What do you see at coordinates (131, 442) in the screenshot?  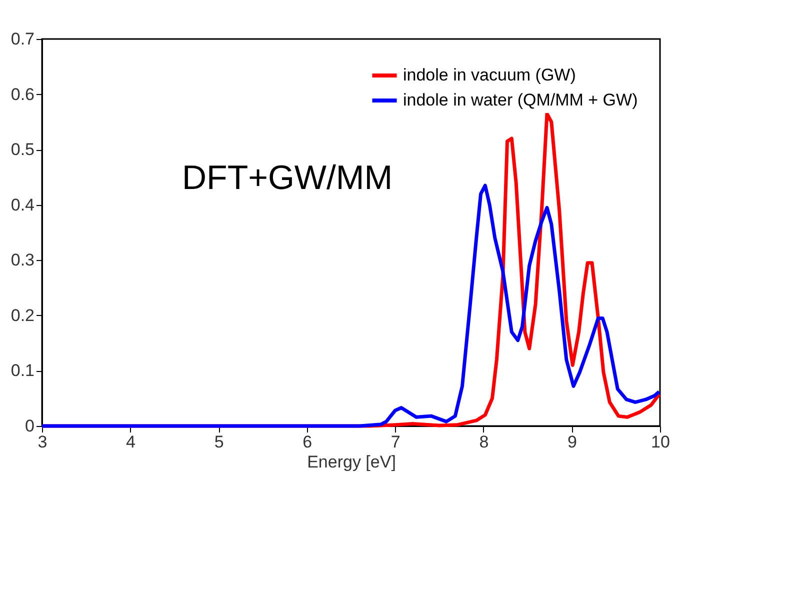 I see `x-tick-label: 4` at bounding box center [131, 442].